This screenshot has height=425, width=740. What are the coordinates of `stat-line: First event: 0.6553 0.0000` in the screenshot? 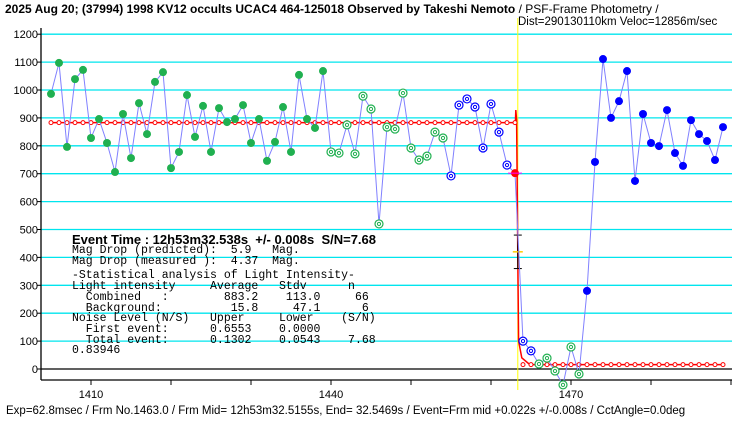 It's located at (196, 329).